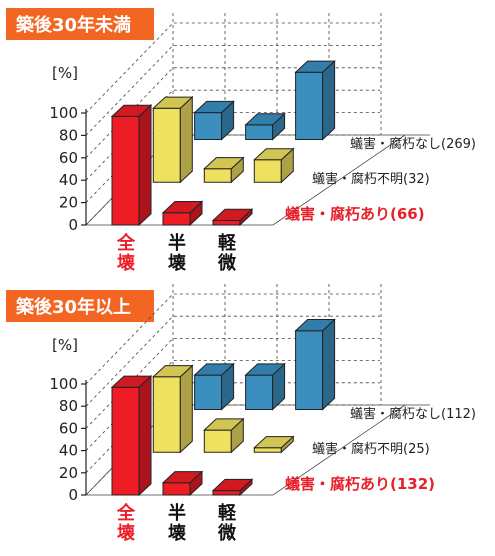 The height and width of the screenshot is (556, 495). What do you see at coordinates (371, 179) in the screenshot?
I see `legend-label: 蟻害・腐朽不明(32)` at bounding box center [371, 179].